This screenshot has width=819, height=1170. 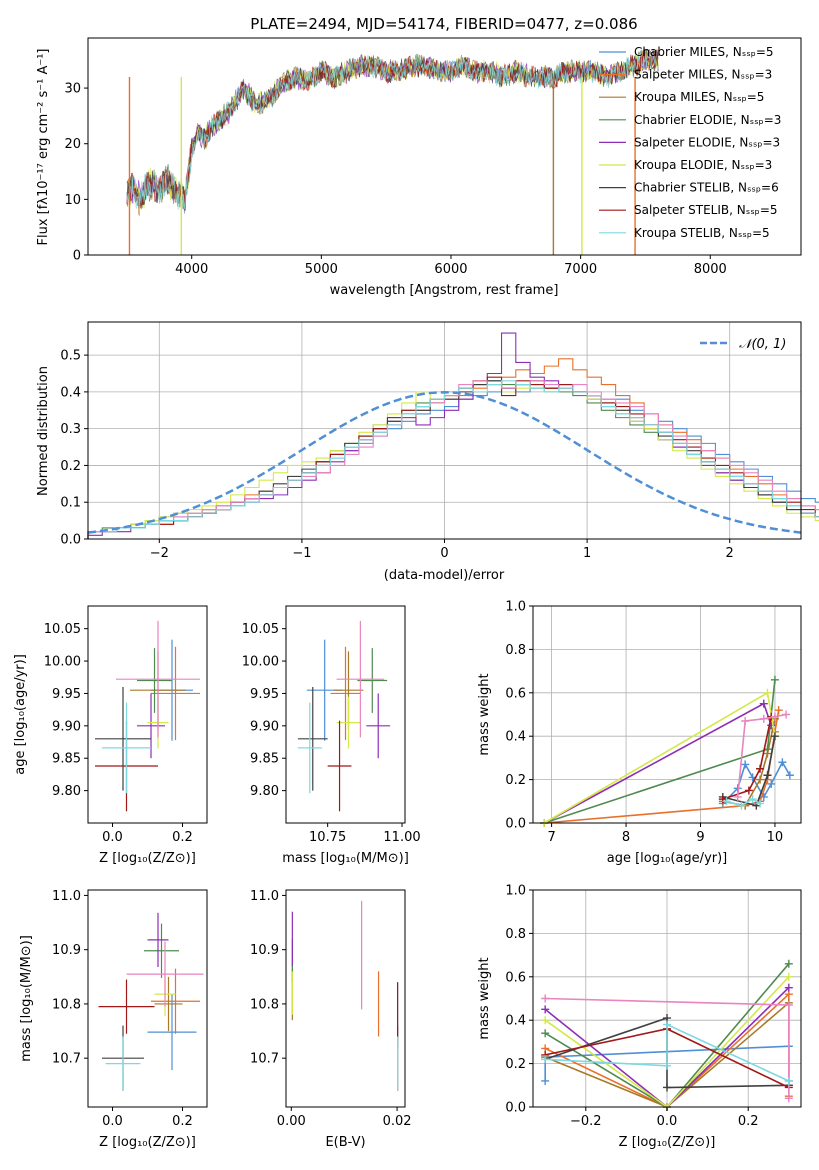 I want to click on x-tick-label: 2, so click(x=730, y=553).